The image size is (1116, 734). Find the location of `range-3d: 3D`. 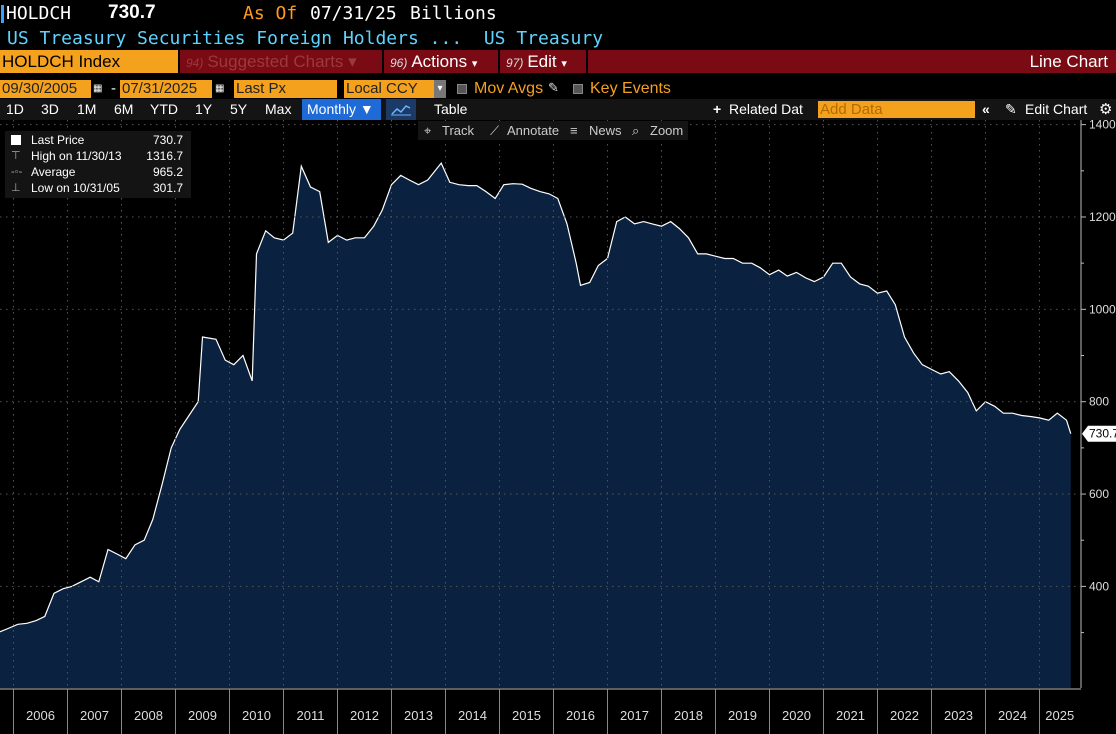

range-3d: 3D is located at coordinates (50, 109).